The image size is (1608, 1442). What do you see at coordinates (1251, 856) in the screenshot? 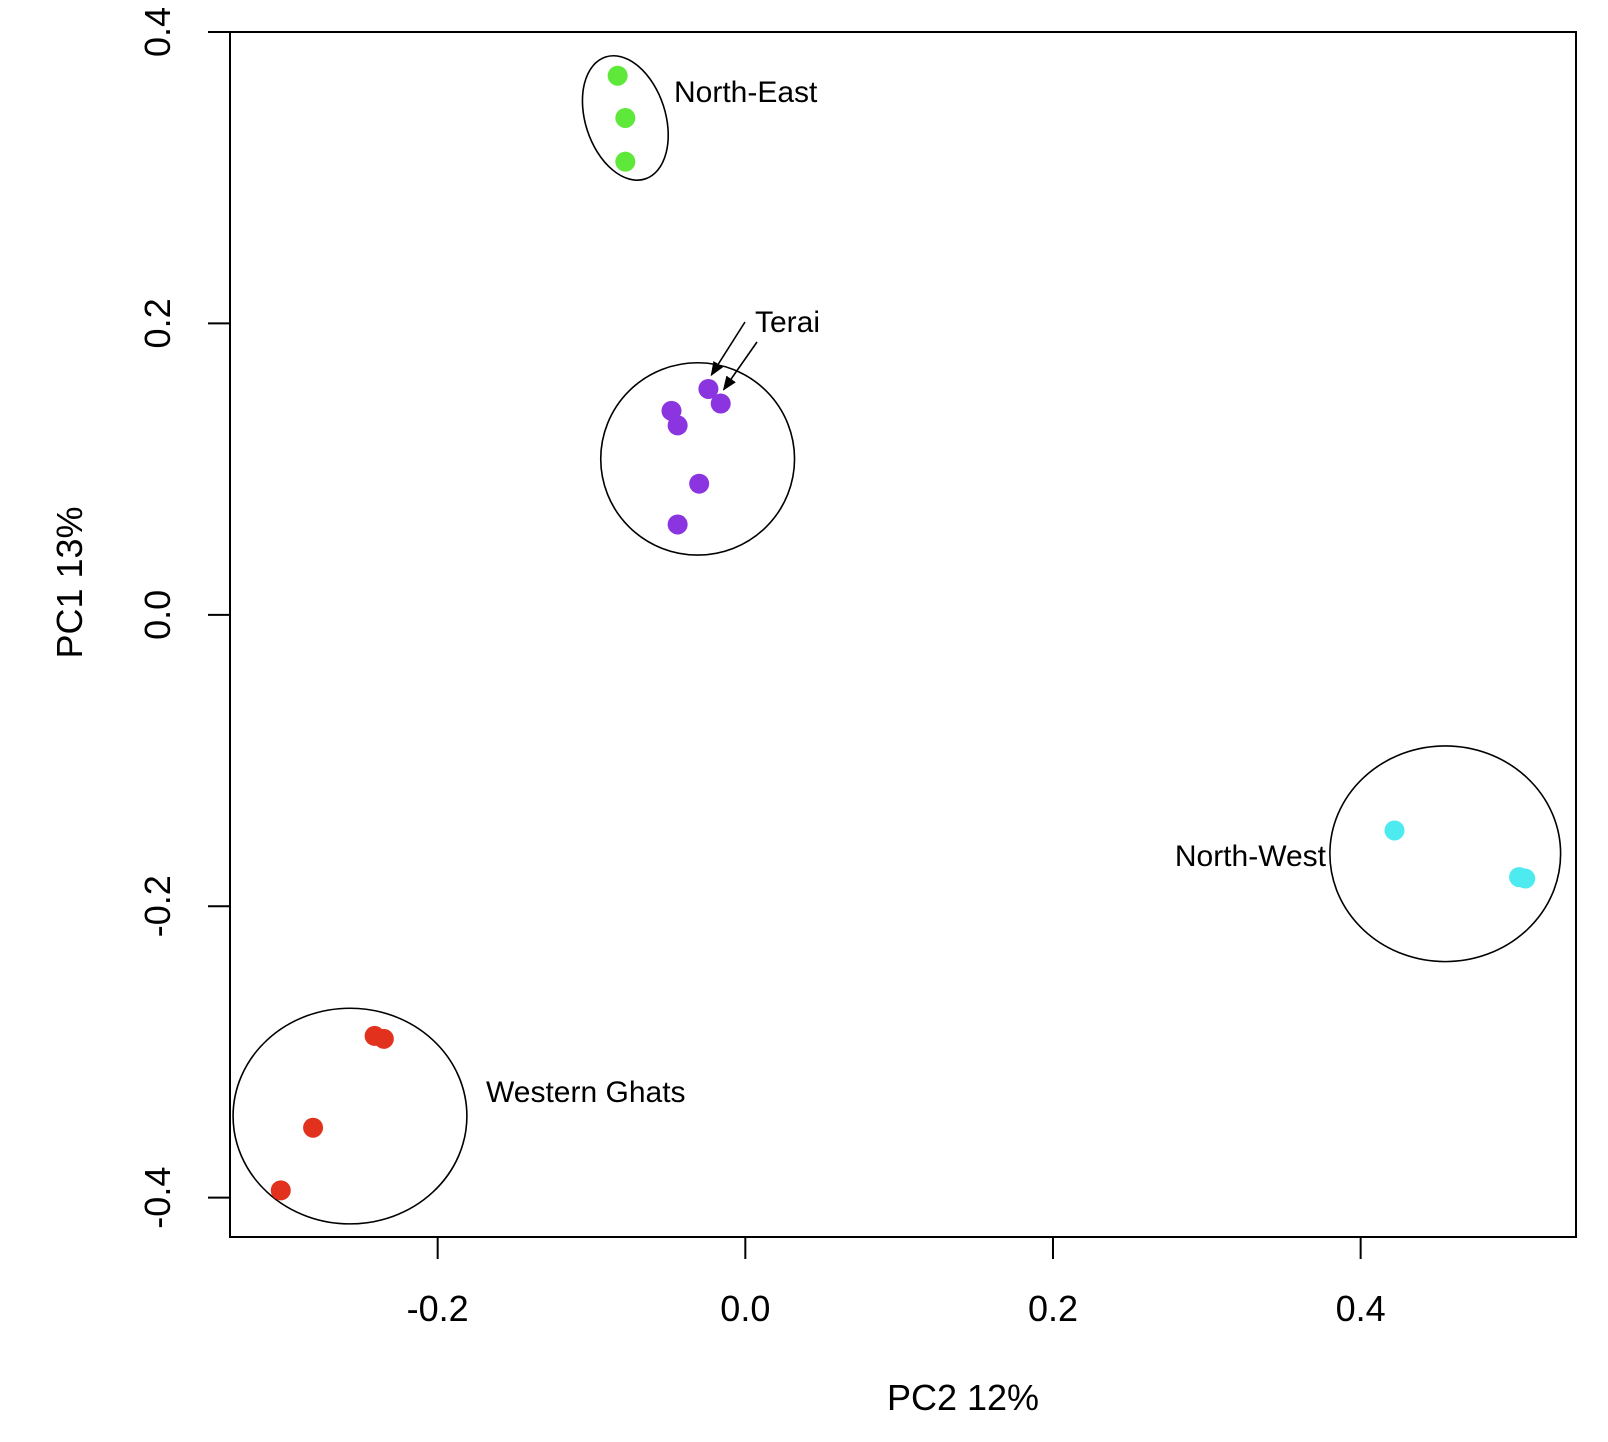
I see `group-label: North-West` at bounding box center [1251, 856].